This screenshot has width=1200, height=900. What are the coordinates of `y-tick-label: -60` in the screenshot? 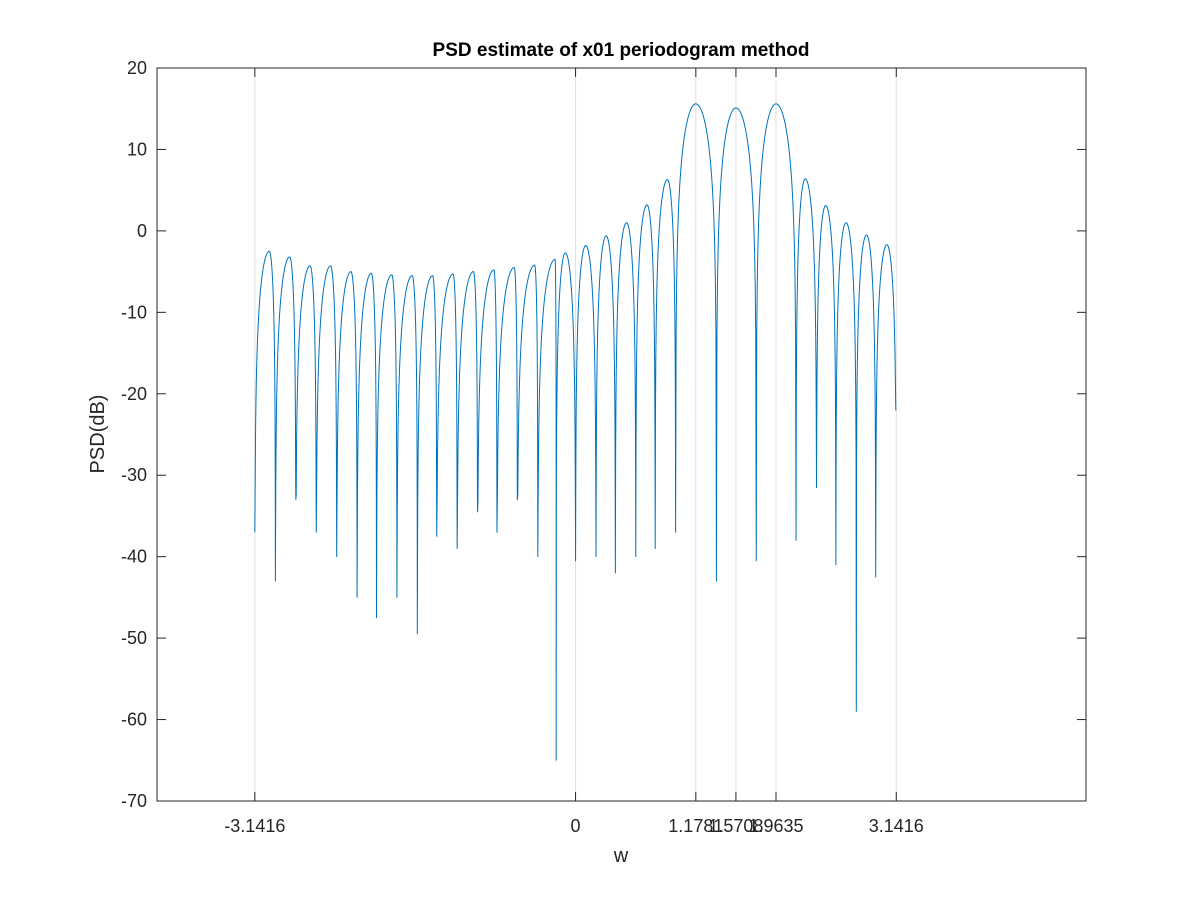 It's located at (134, 720).